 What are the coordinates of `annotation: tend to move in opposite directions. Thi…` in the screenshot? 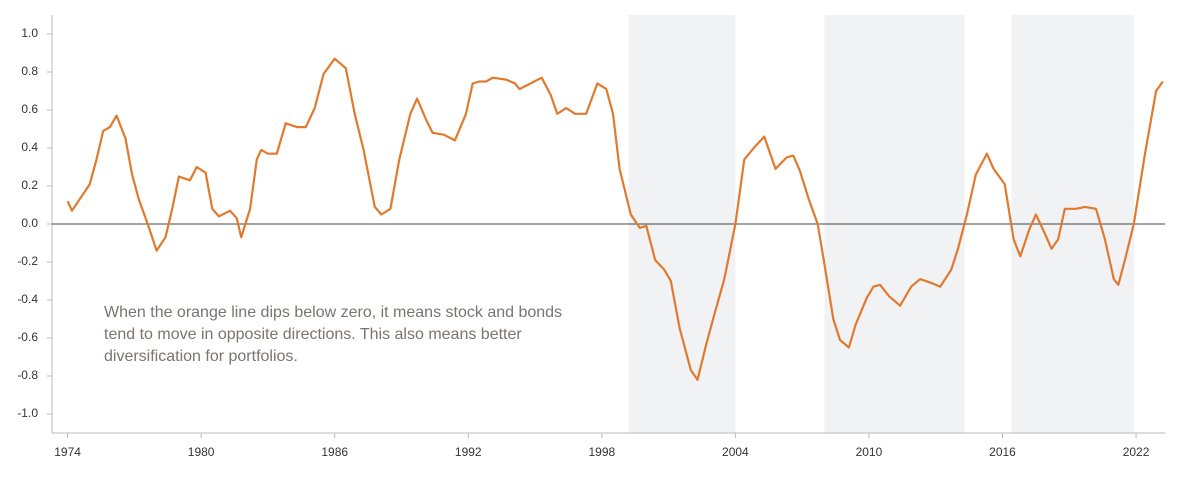 It's located at (313, 334).